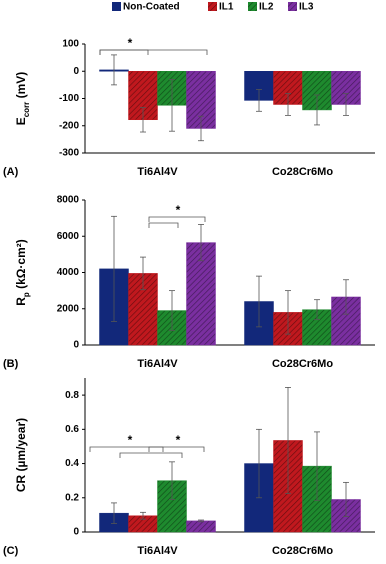  Describe the element at coordinates (11, 364) in the screenshot. I see `panel-label: (B)` at that location.